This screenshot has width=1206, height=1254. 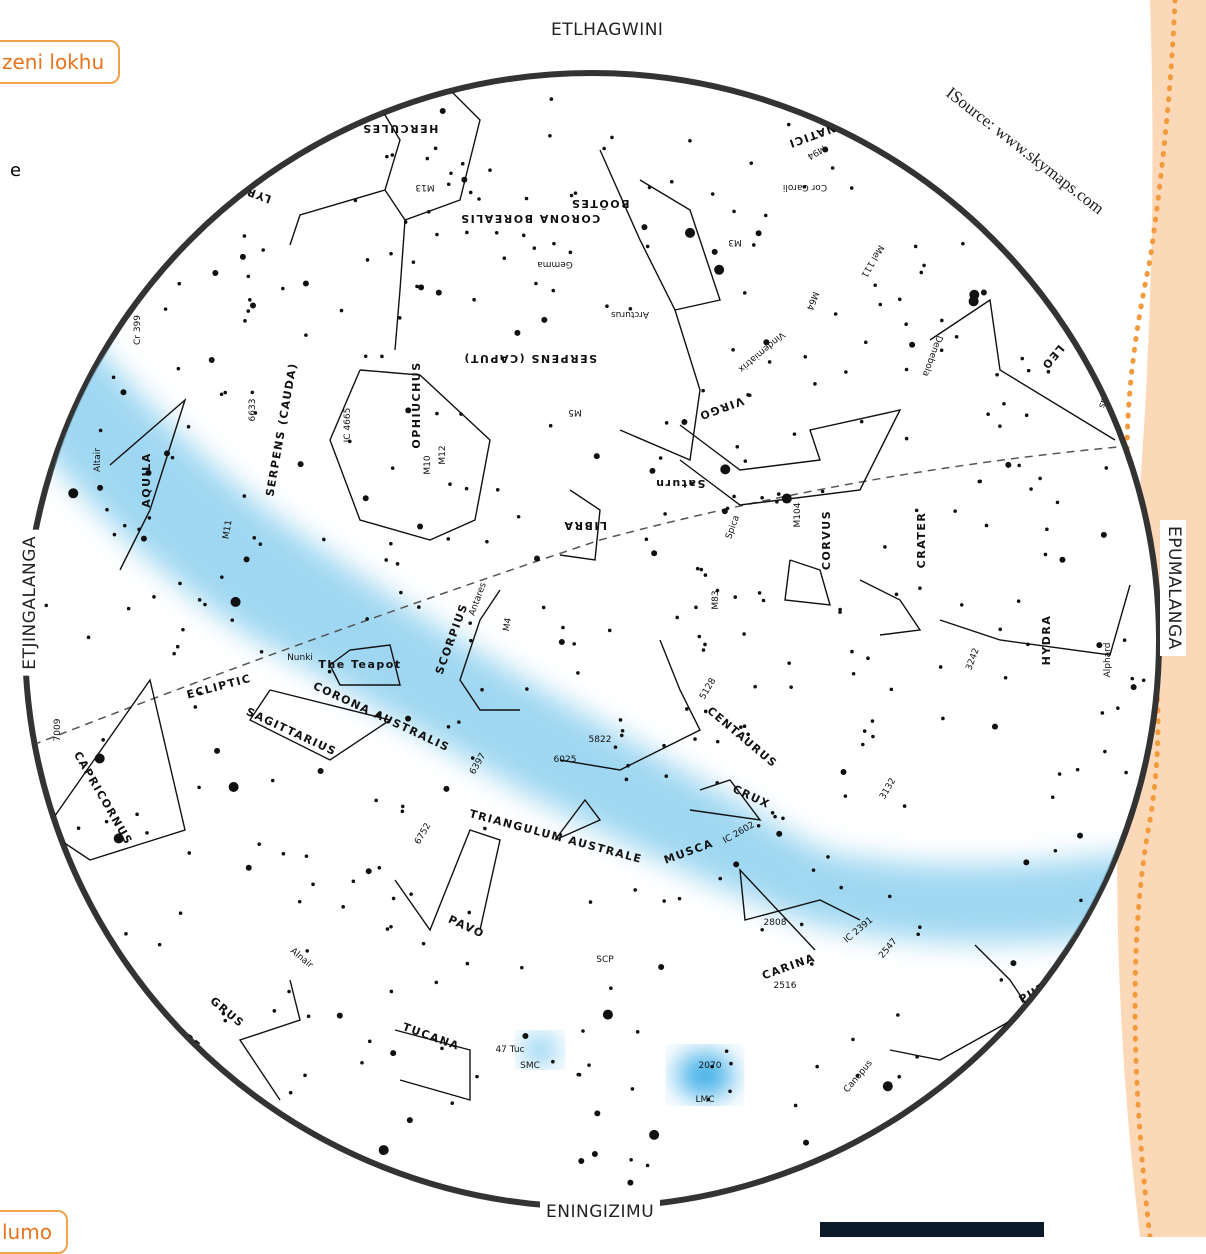 I want to click on direction-west: ETJINGALANGA, so click(x=31, y=603).